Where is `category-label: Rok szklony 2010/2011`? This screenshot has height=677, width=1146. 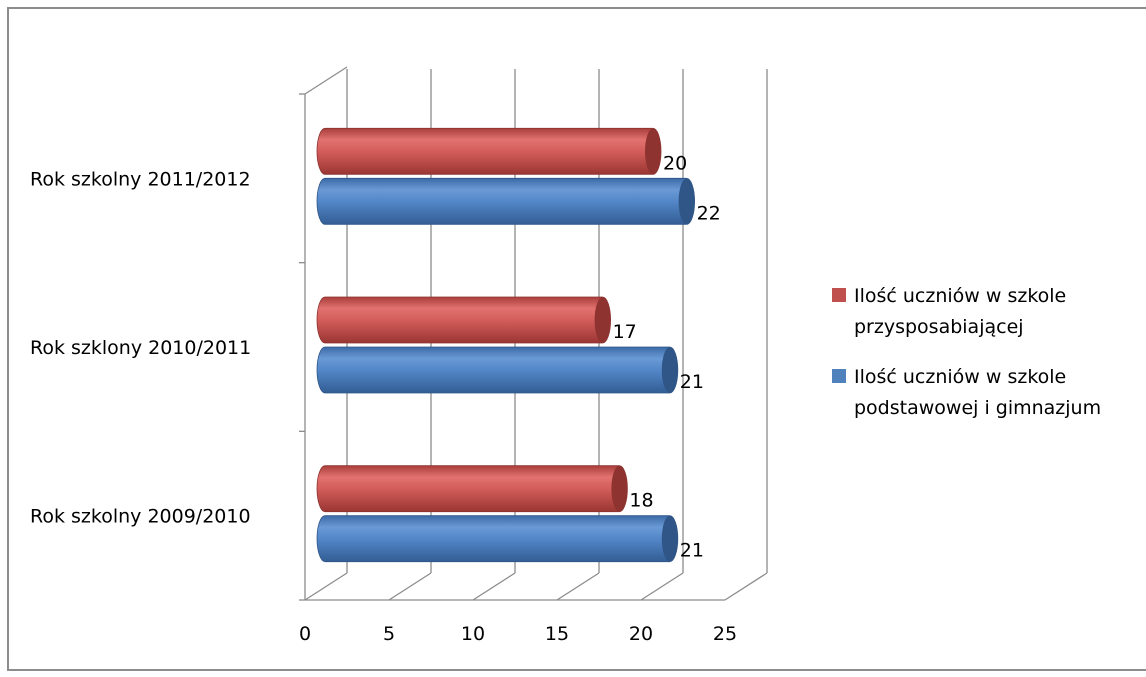
category-label: Rok szklony 2010/2011 is located at coordinates (140, 348).